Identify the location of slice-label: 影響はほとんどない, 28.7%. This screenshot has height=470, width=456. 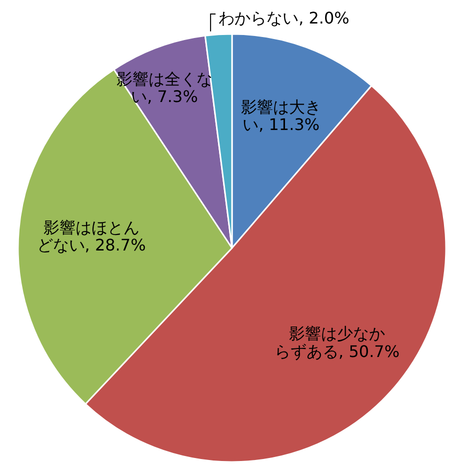
(91, 236).